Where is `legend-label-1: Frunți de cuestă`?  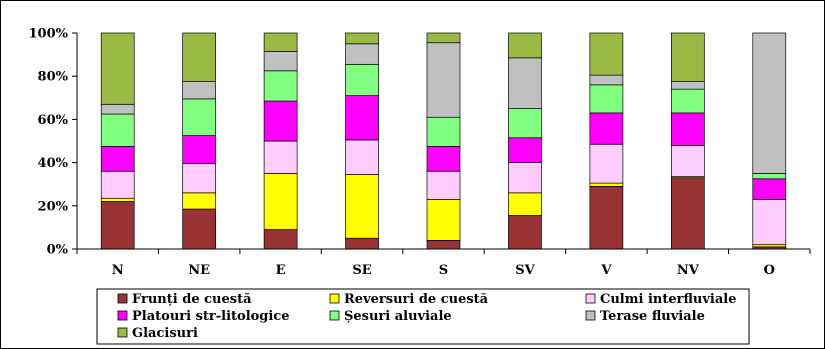 legend-label-1: Frunți de cuestă is located at coordinates (192, 299).